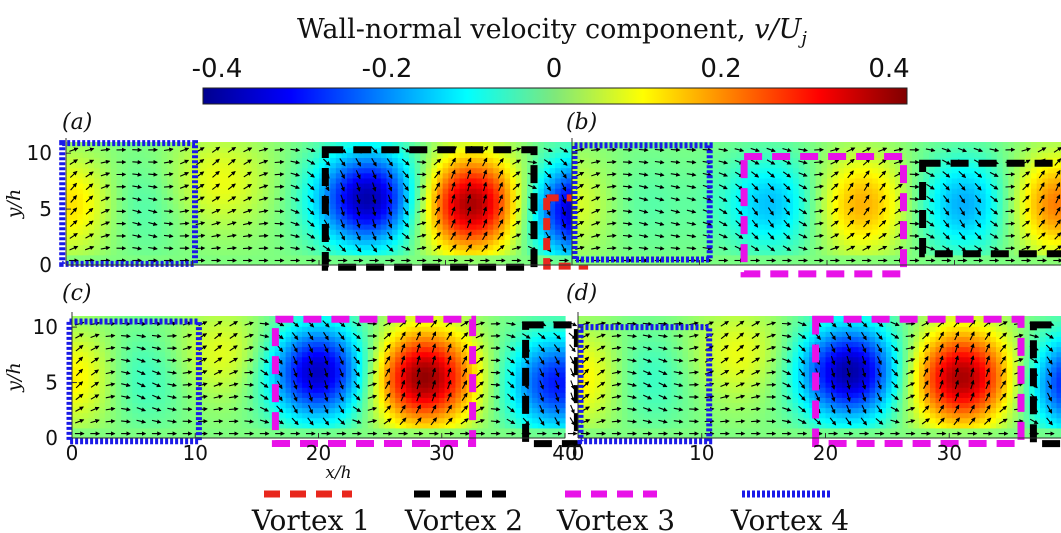 This screenshot has height=533, width=1061. What do you see at coordinates (825, 453) in the screenshot?
I see `x-tick-label: 20` at bounding box center [825, 453].